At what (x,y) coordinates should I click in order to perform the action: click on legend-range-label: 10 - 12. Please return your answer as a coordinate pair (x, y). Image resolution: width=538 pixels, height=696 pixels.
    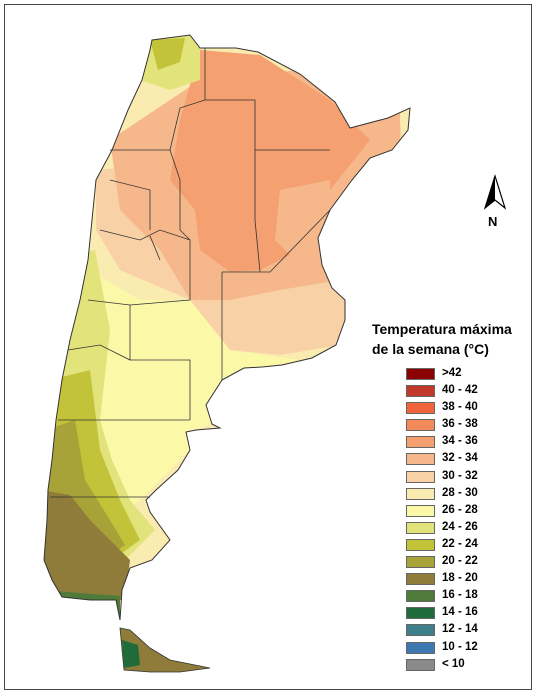
    Looking at the image, I should click on (460, 646).